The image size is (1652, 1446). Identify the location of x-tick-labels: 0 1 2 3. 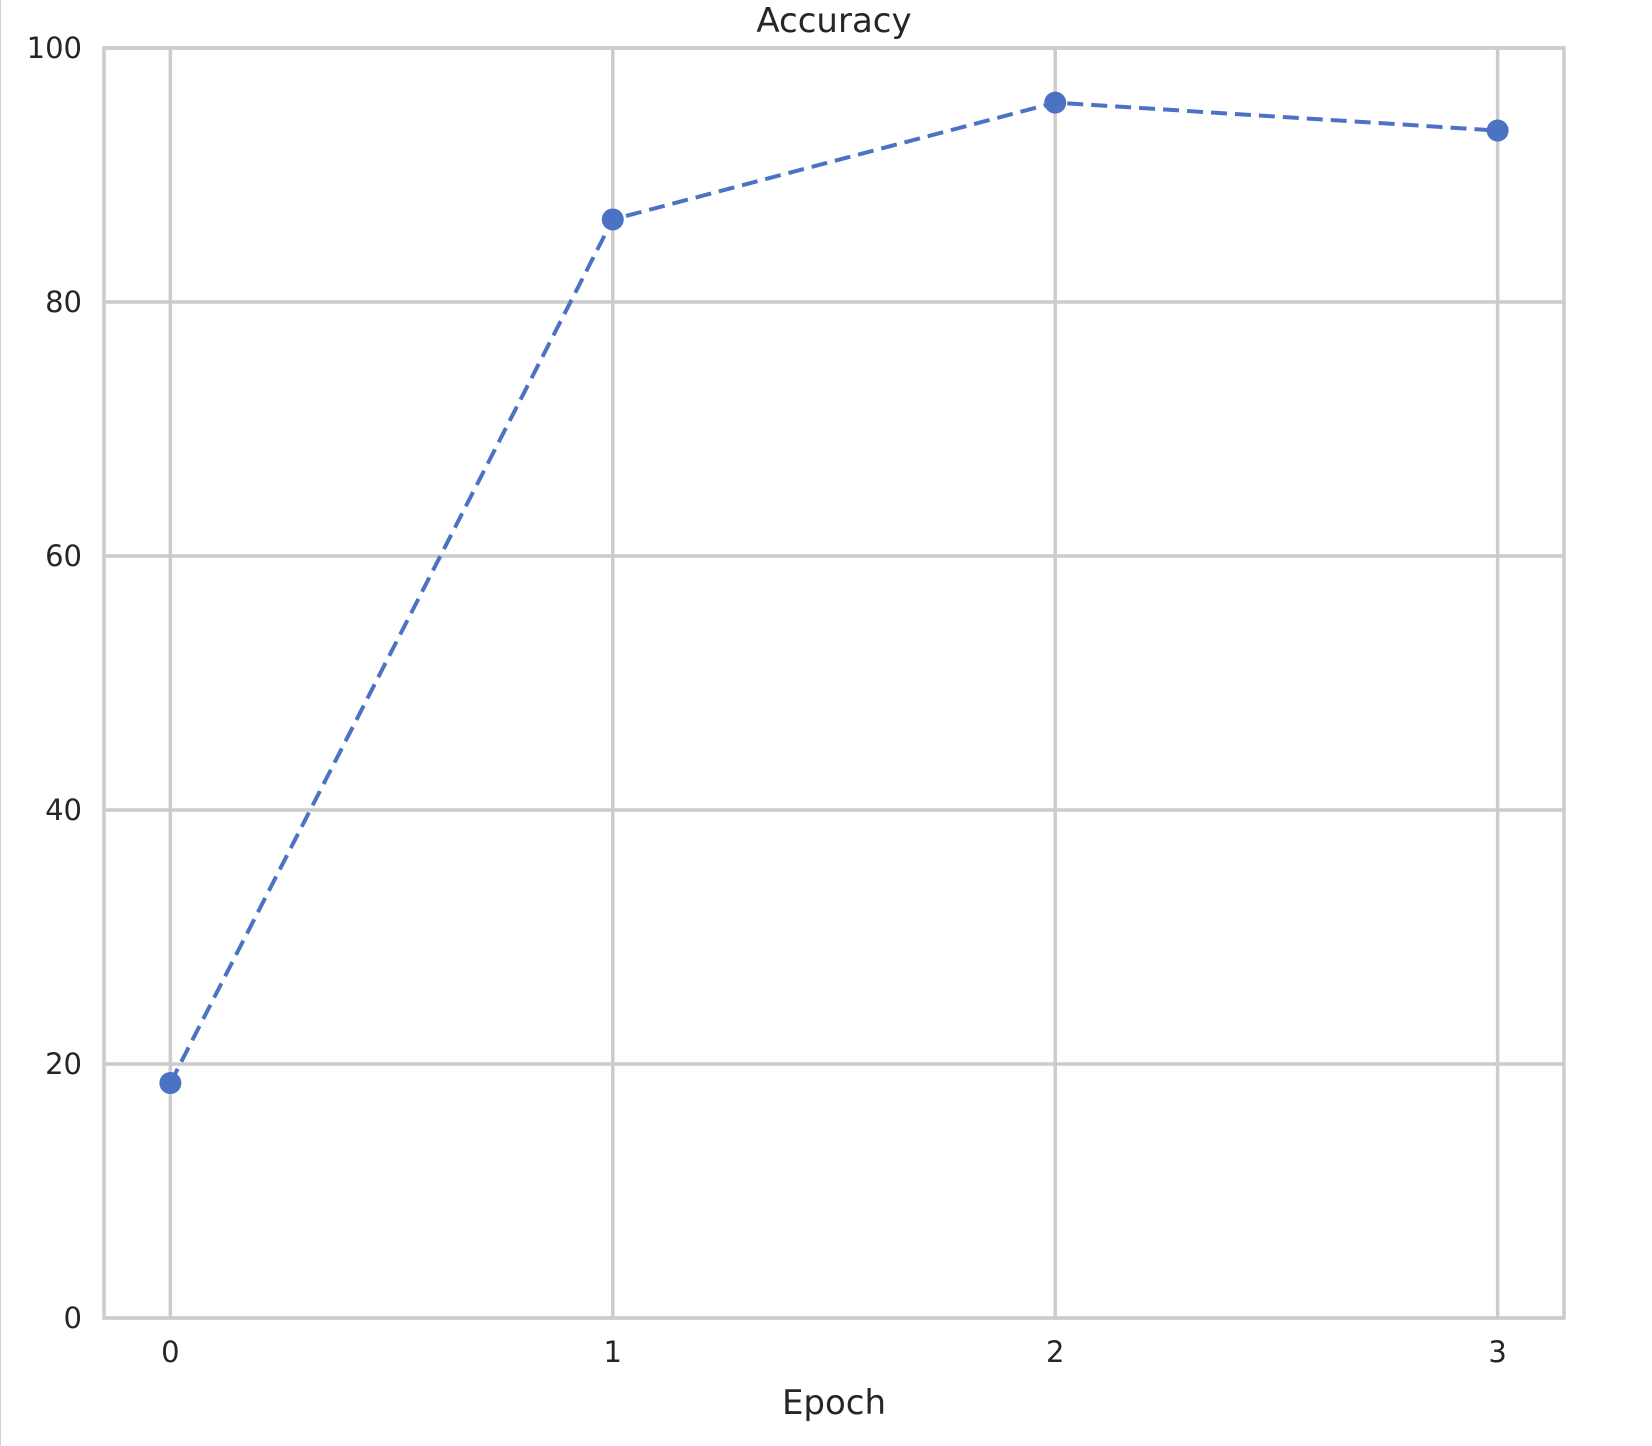
(834, 1352).